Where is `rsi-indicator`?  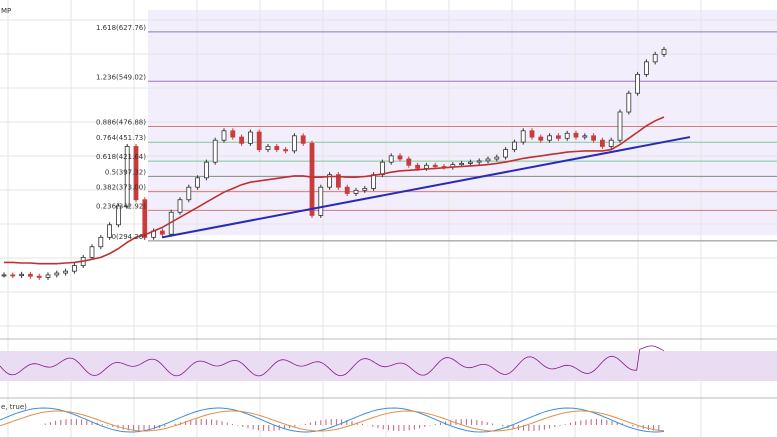 rsi-indicator is located at coordinates (332, 361).